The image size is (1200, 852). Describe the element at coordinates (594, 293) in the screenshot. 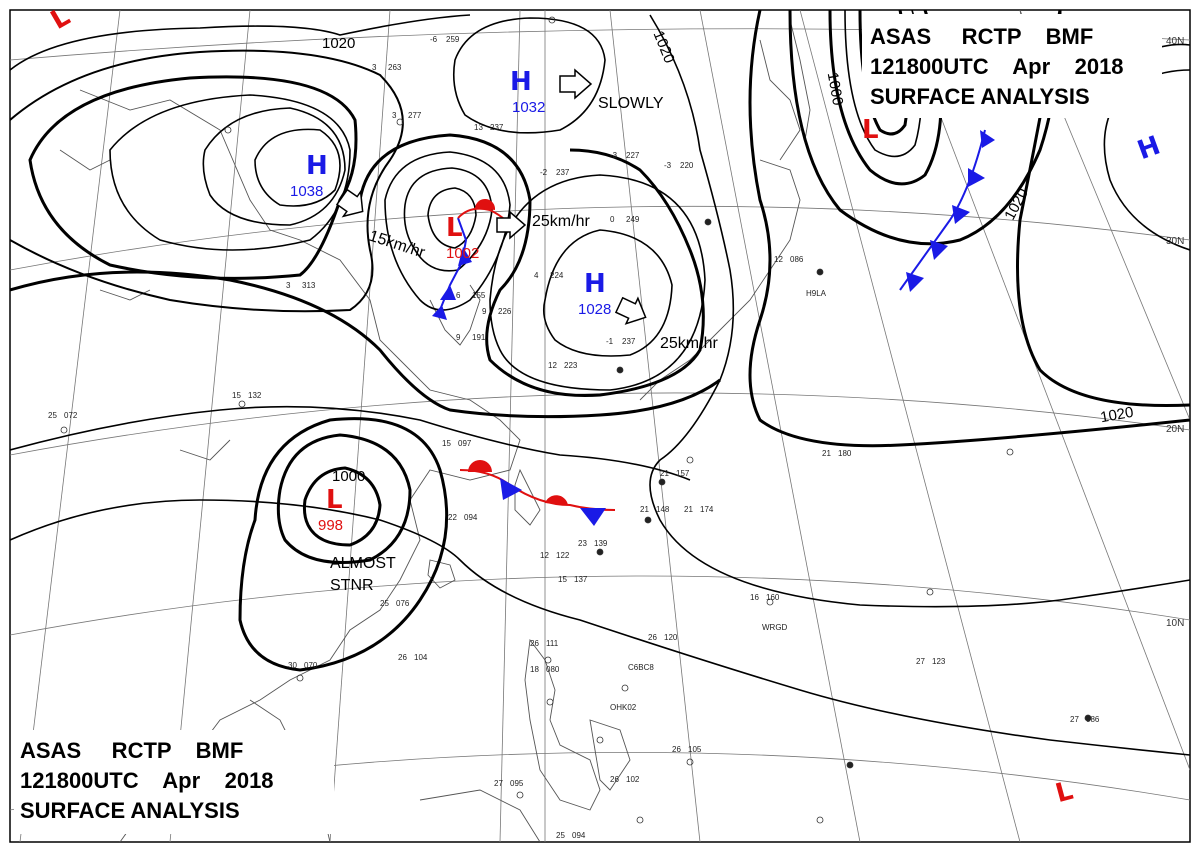

I see `high-center: H 1028` at that location.